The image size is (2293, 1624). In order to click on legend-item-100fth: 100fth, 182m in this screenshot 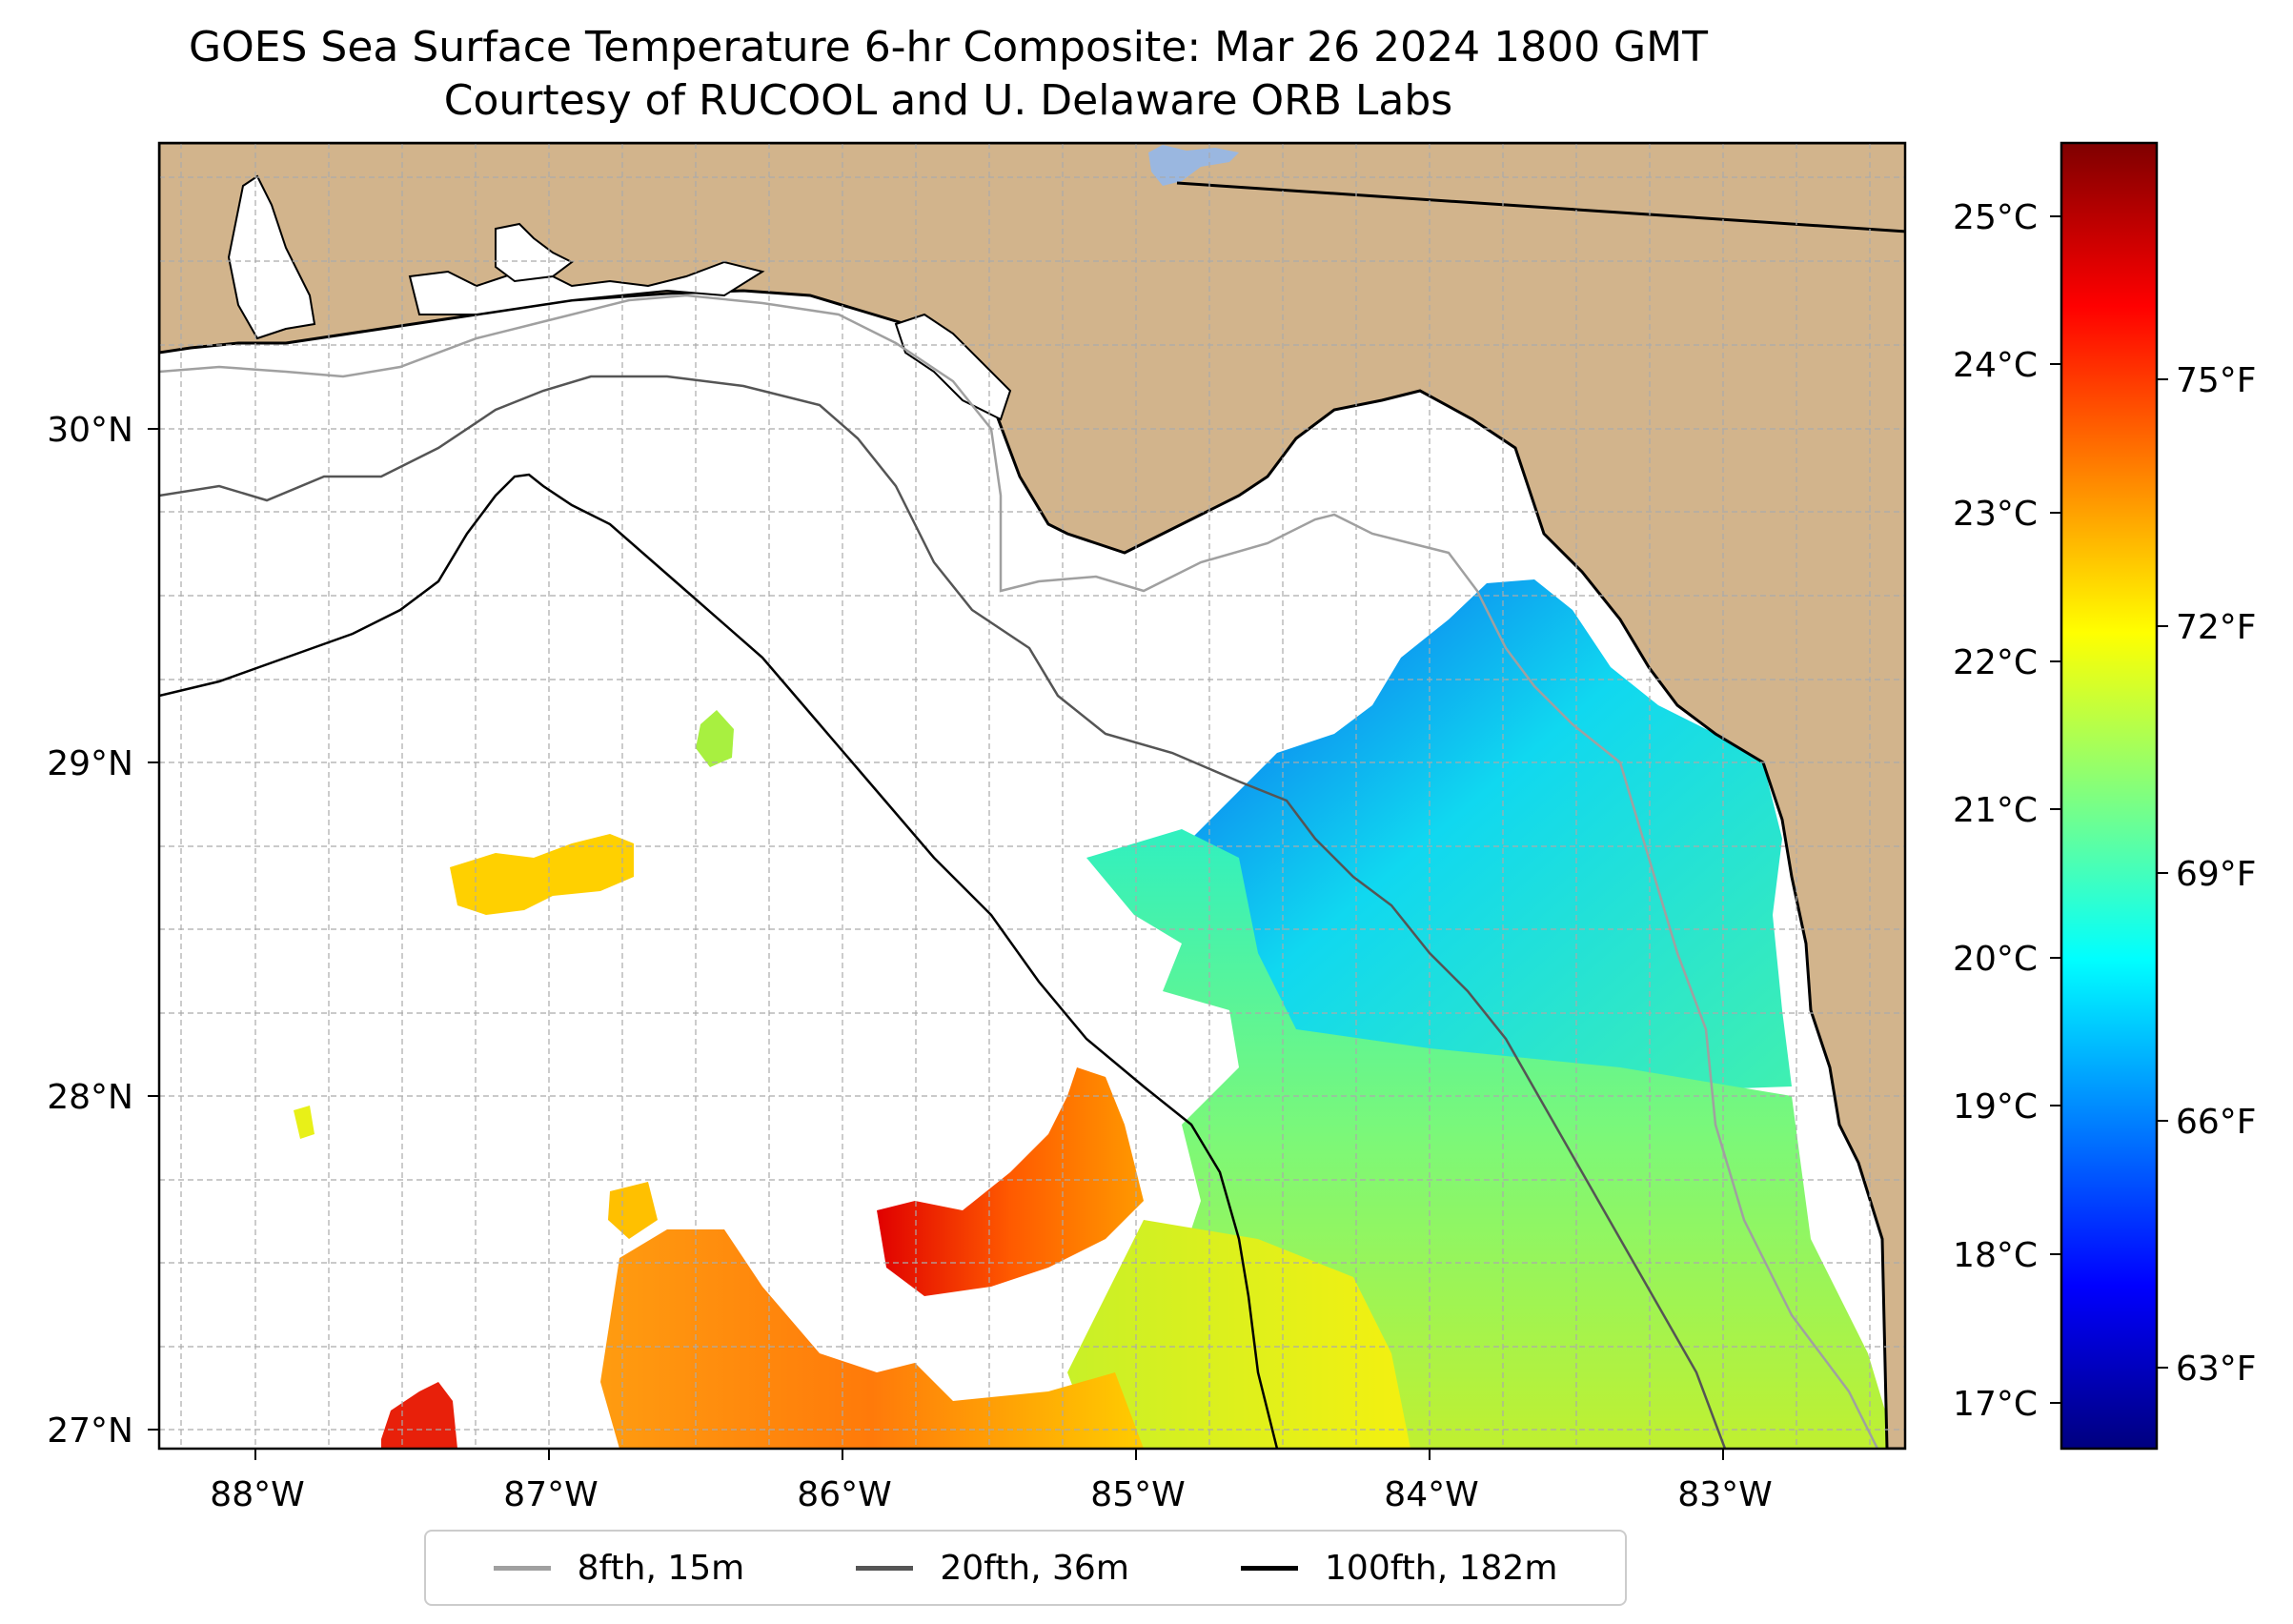, I will do `click(1399, 1568)`.